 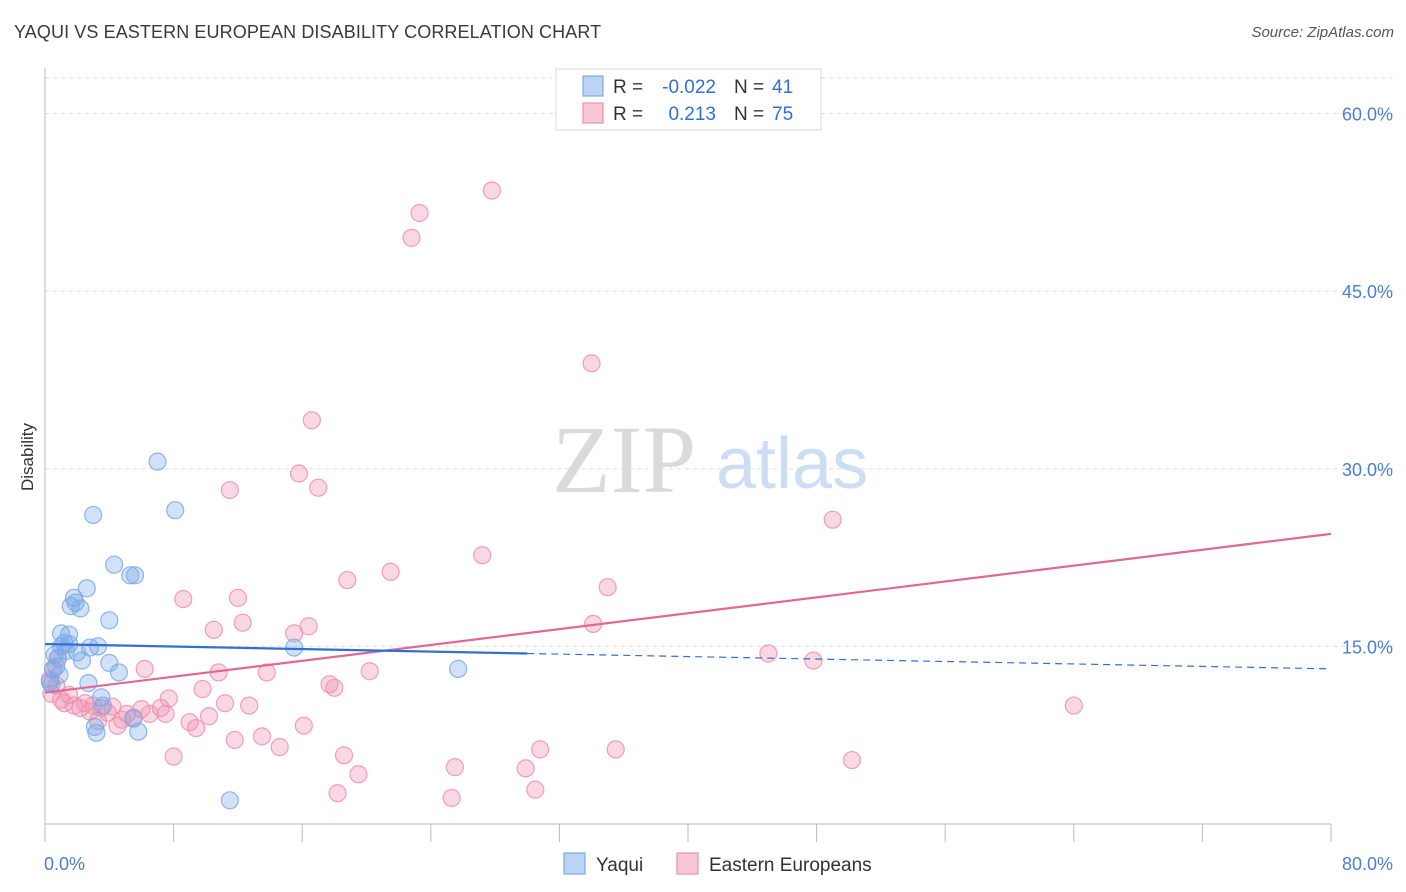 I want to click on bottom-legend: Yaqui Eastern Europeans, so click(x=717, y=864).